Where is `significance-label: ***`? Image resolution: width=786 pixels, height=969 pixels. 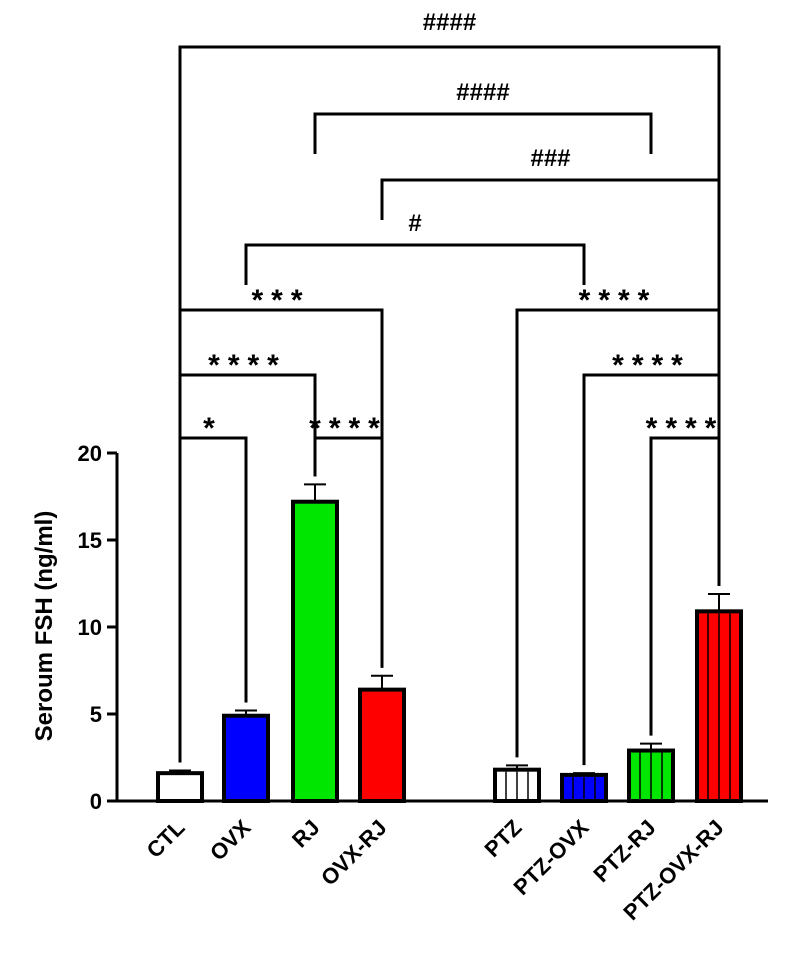 significance-label: *** is located at coordinates (280, 300).